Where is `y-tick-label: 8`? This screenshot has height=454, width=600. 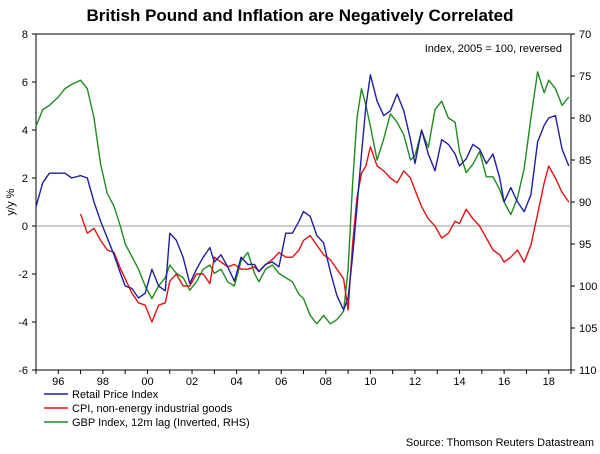 y-tick-label: 8 is located at coordinates (25, 35).